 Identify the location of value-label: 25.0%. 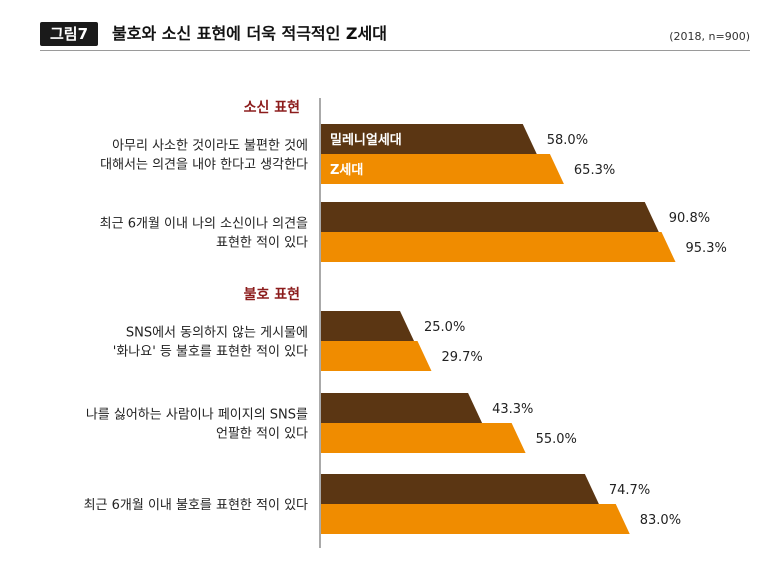
(444, 327).